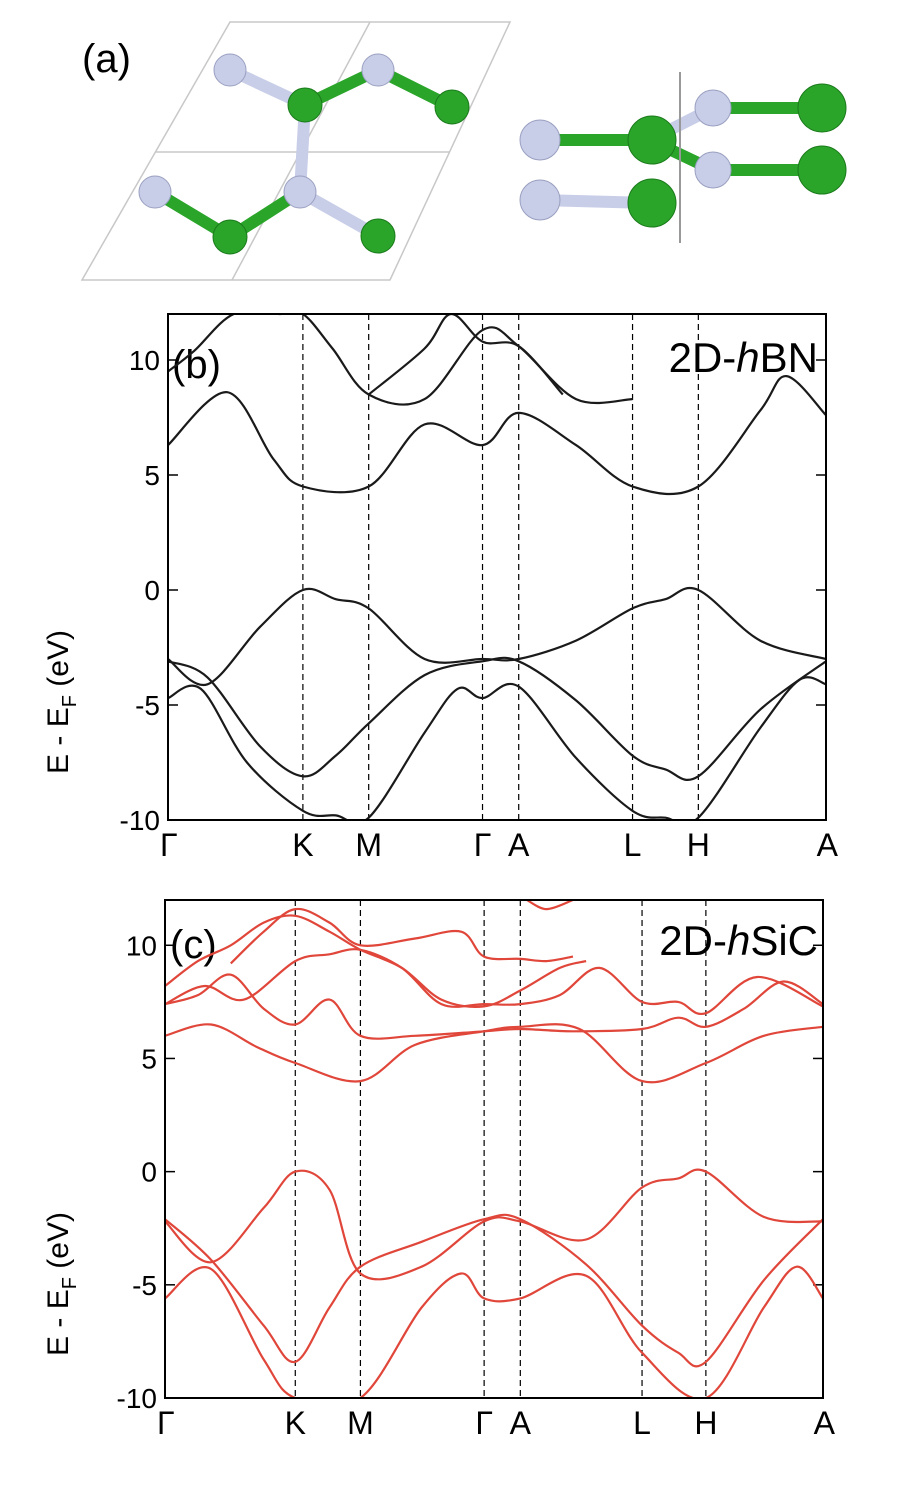  What do you see at coordinates (304, 154) in the screenshot?
I see `top-view-atoms` at bounding box center [304, 154].